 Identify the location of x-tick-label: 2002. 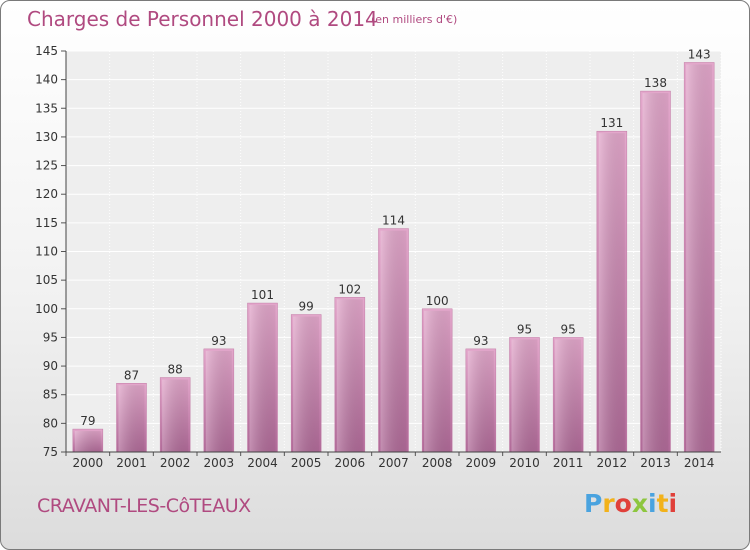
(175, 463).